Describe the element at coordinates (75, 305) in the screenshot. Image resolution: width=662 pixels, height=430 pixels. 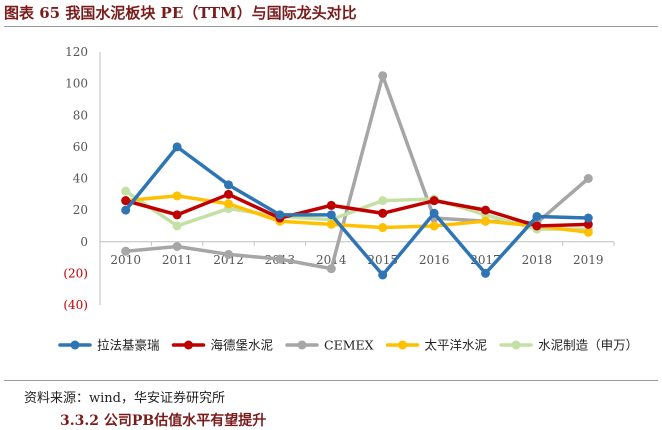
I see `y-tick-label: (40)` at that location.